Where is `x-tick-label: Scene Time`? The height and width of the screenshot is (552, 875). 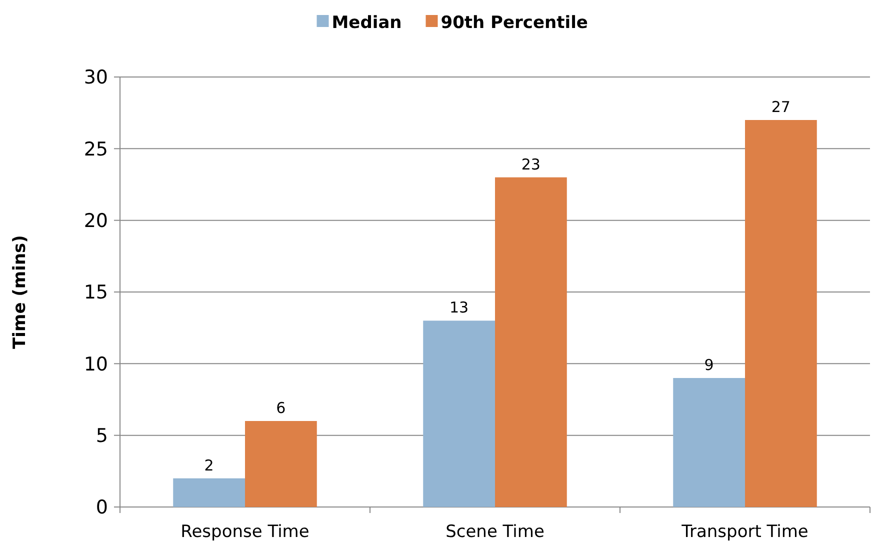
x-tick-label: Scene Time is located at coordinates (495, 532).